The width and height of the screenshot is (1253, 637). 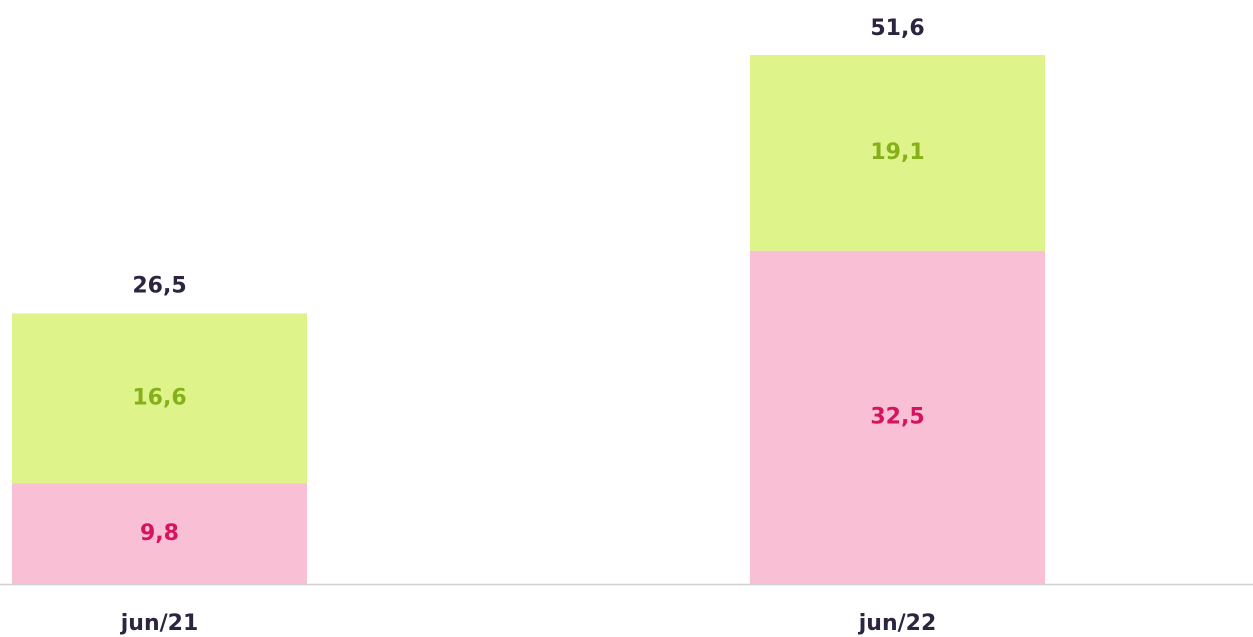 I want to click on total-label: 26,5, so click(x=159, y=285).